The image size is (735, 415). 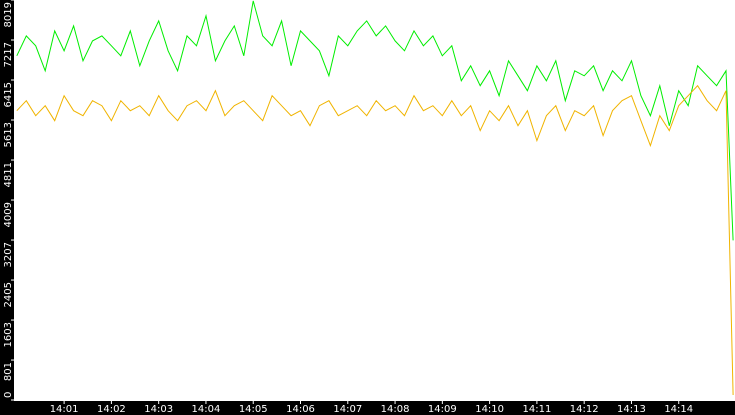 I want to click on y-tick-label: 8019, so click(x=8, y=14).